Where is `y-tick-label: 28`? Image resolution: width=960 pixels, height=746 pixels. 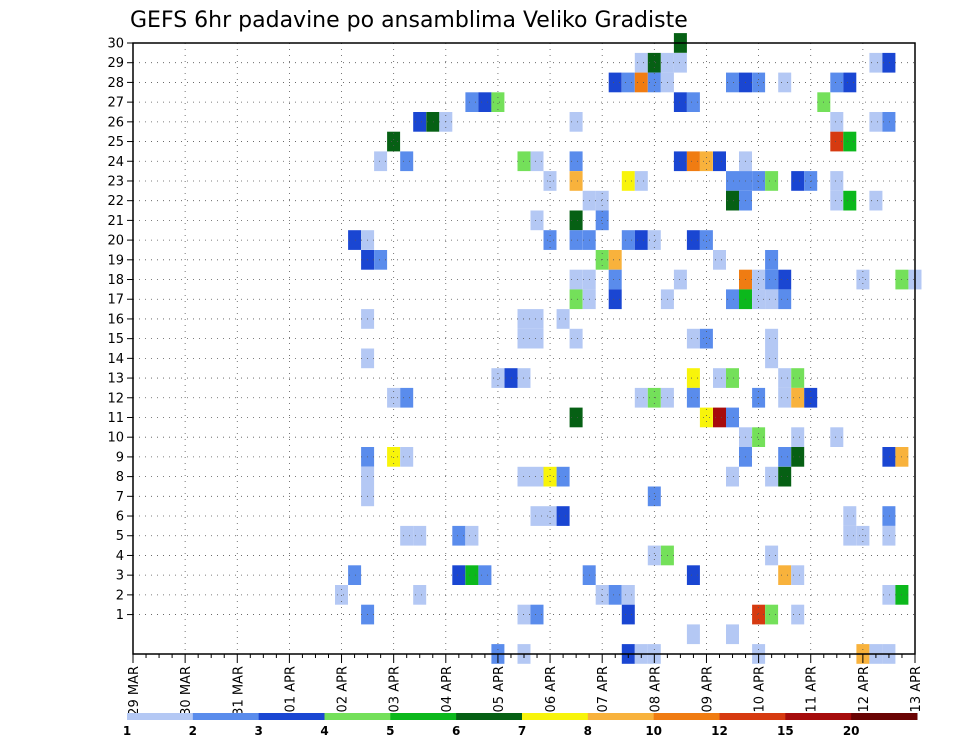
y-tick-label: 28 is located at coordinates (115, 83).